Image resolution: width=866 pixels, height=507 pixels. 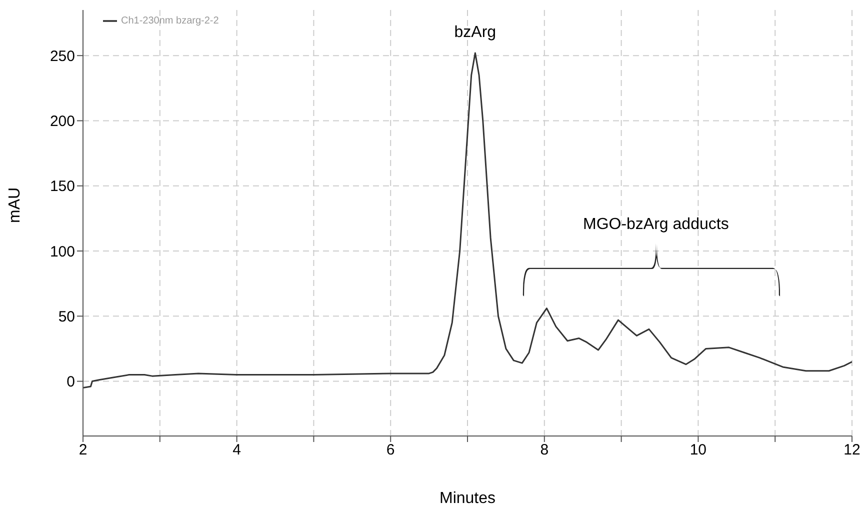 What do you see at coordinates (62, 121) in the screenshot?
I see `y-tick-label: 200` at bounding box center [62, 121].